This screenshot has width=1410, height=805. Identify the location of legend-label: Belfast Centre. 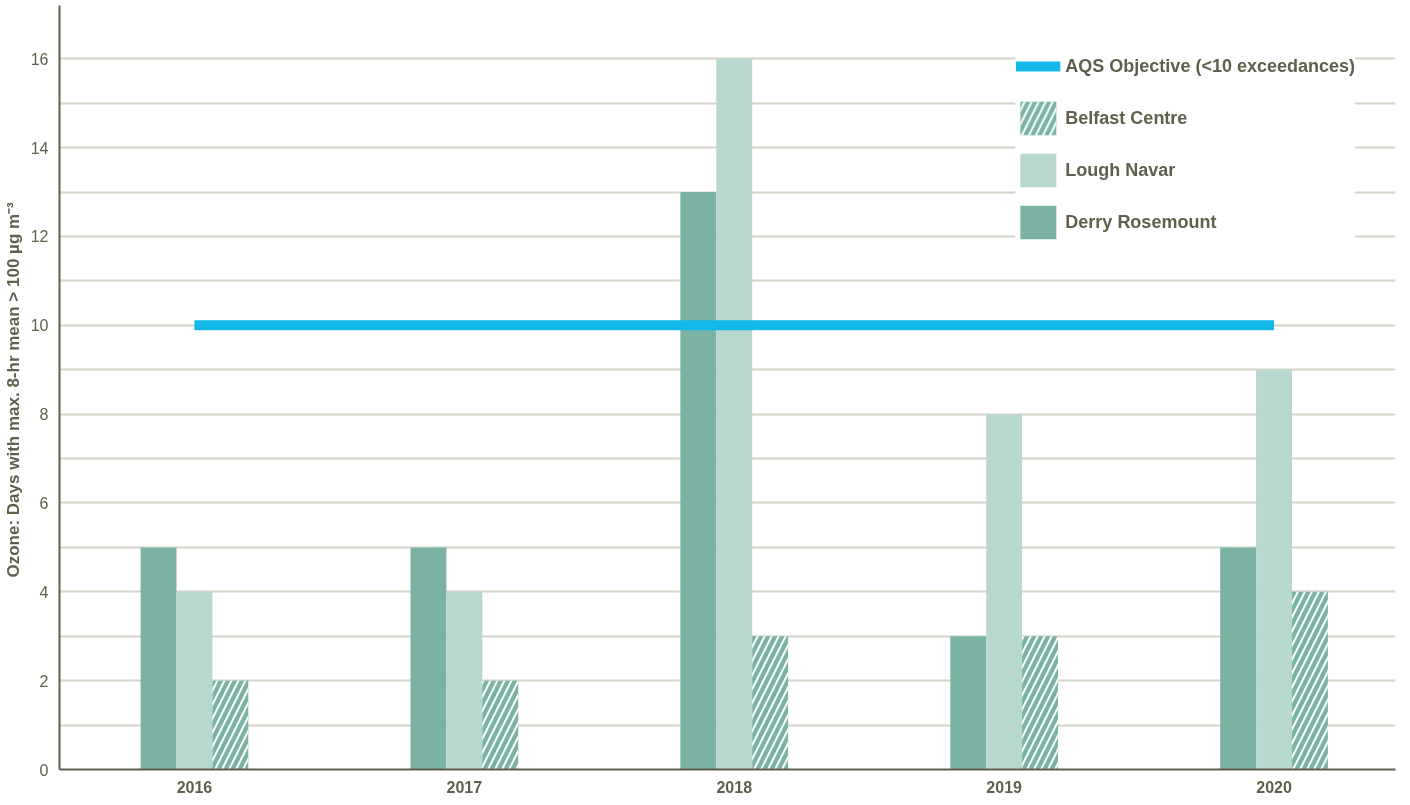
(1126, 118).